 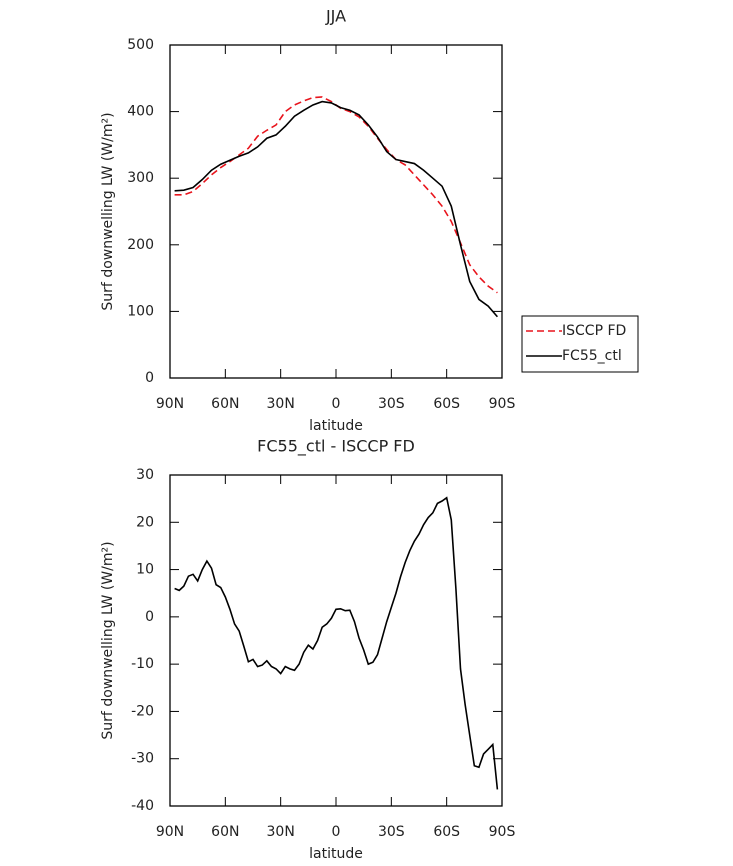 What do you see at coordinates (145, 570) in the screenshot?
I see `y-tick-label: 10` at bounding box center [145, 570].